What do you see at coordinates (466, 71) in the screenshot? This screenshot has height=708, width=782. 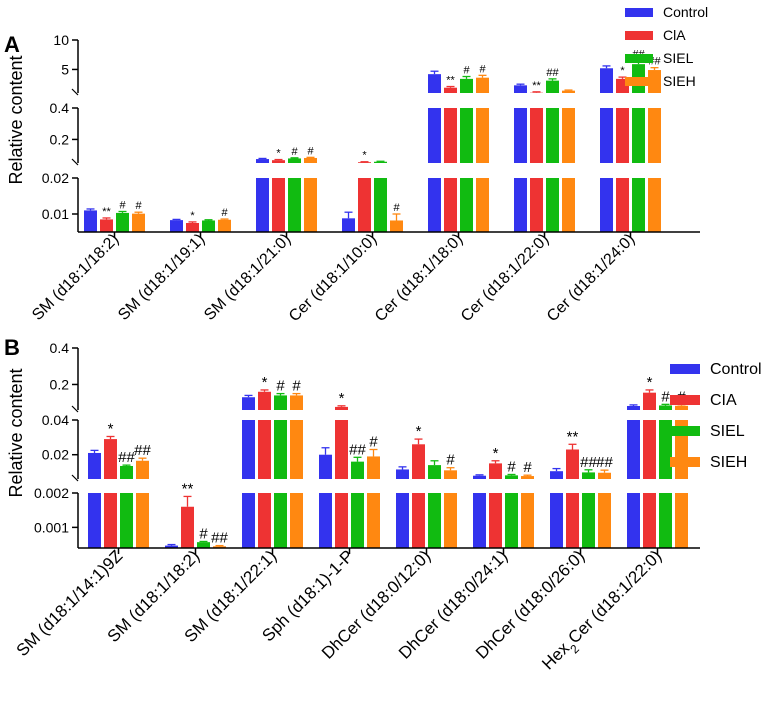 I see `significance-a-4-2: #` at bounding box center [466, 71].